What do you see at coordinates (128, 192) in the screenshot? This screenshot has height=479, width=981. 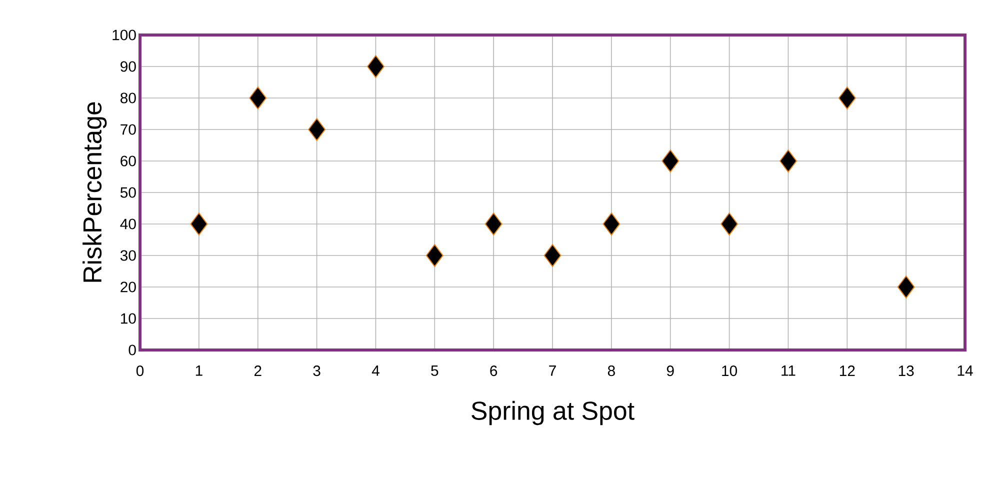 I see `y-tick-label: 50` at bounding box center [128, 192].